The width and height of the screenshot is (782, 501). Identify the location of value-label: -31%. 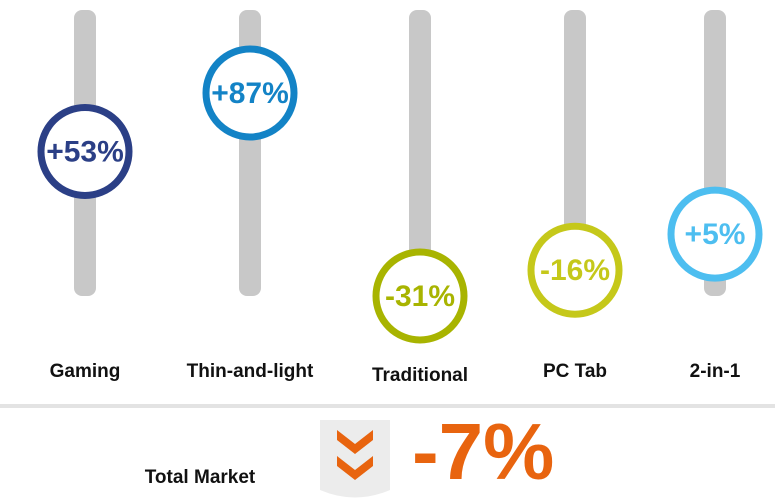
(420, 296).